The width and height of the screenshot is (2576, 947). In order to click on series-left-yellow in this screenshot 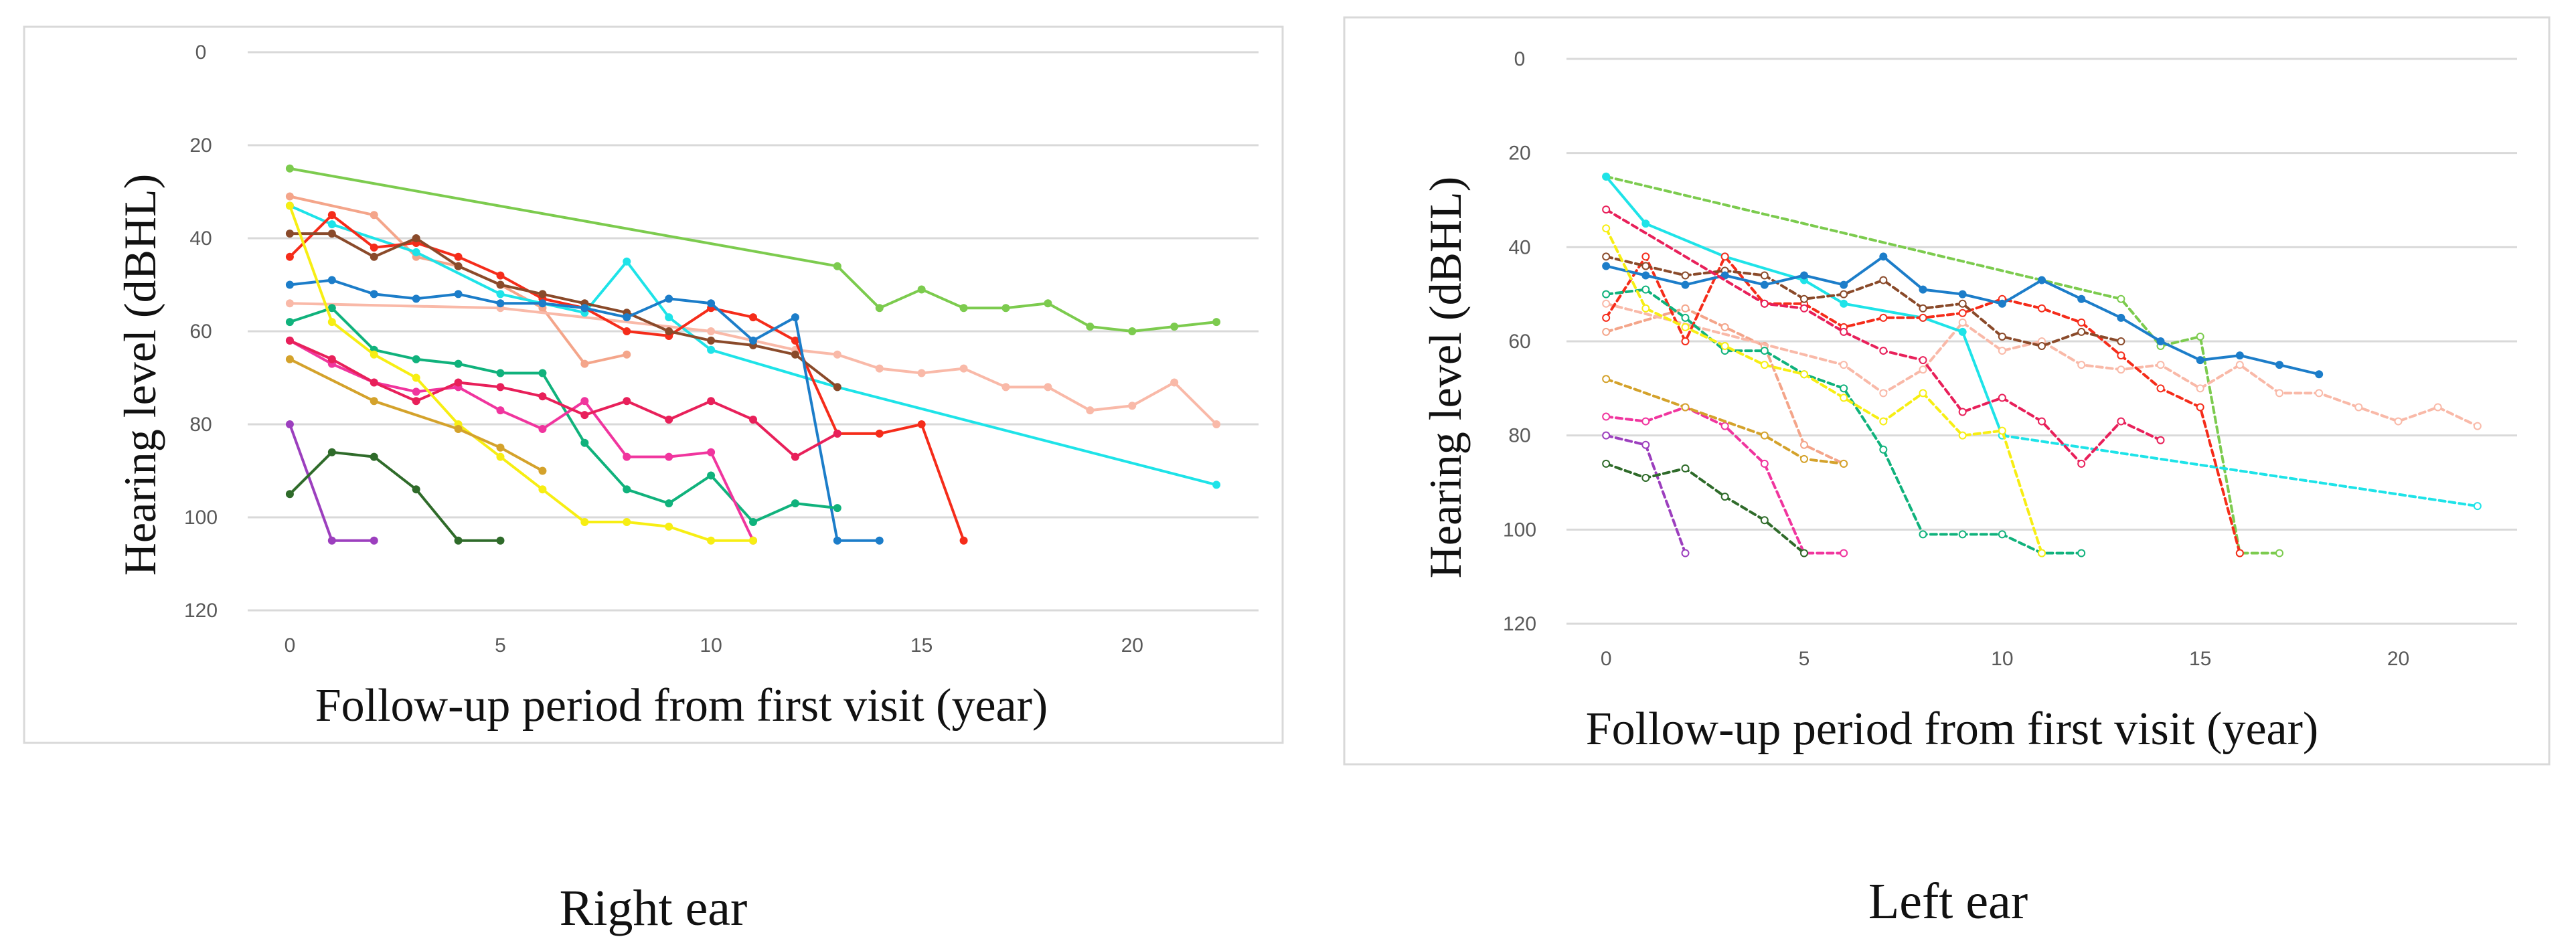, I will do `click(1824, 391)`.